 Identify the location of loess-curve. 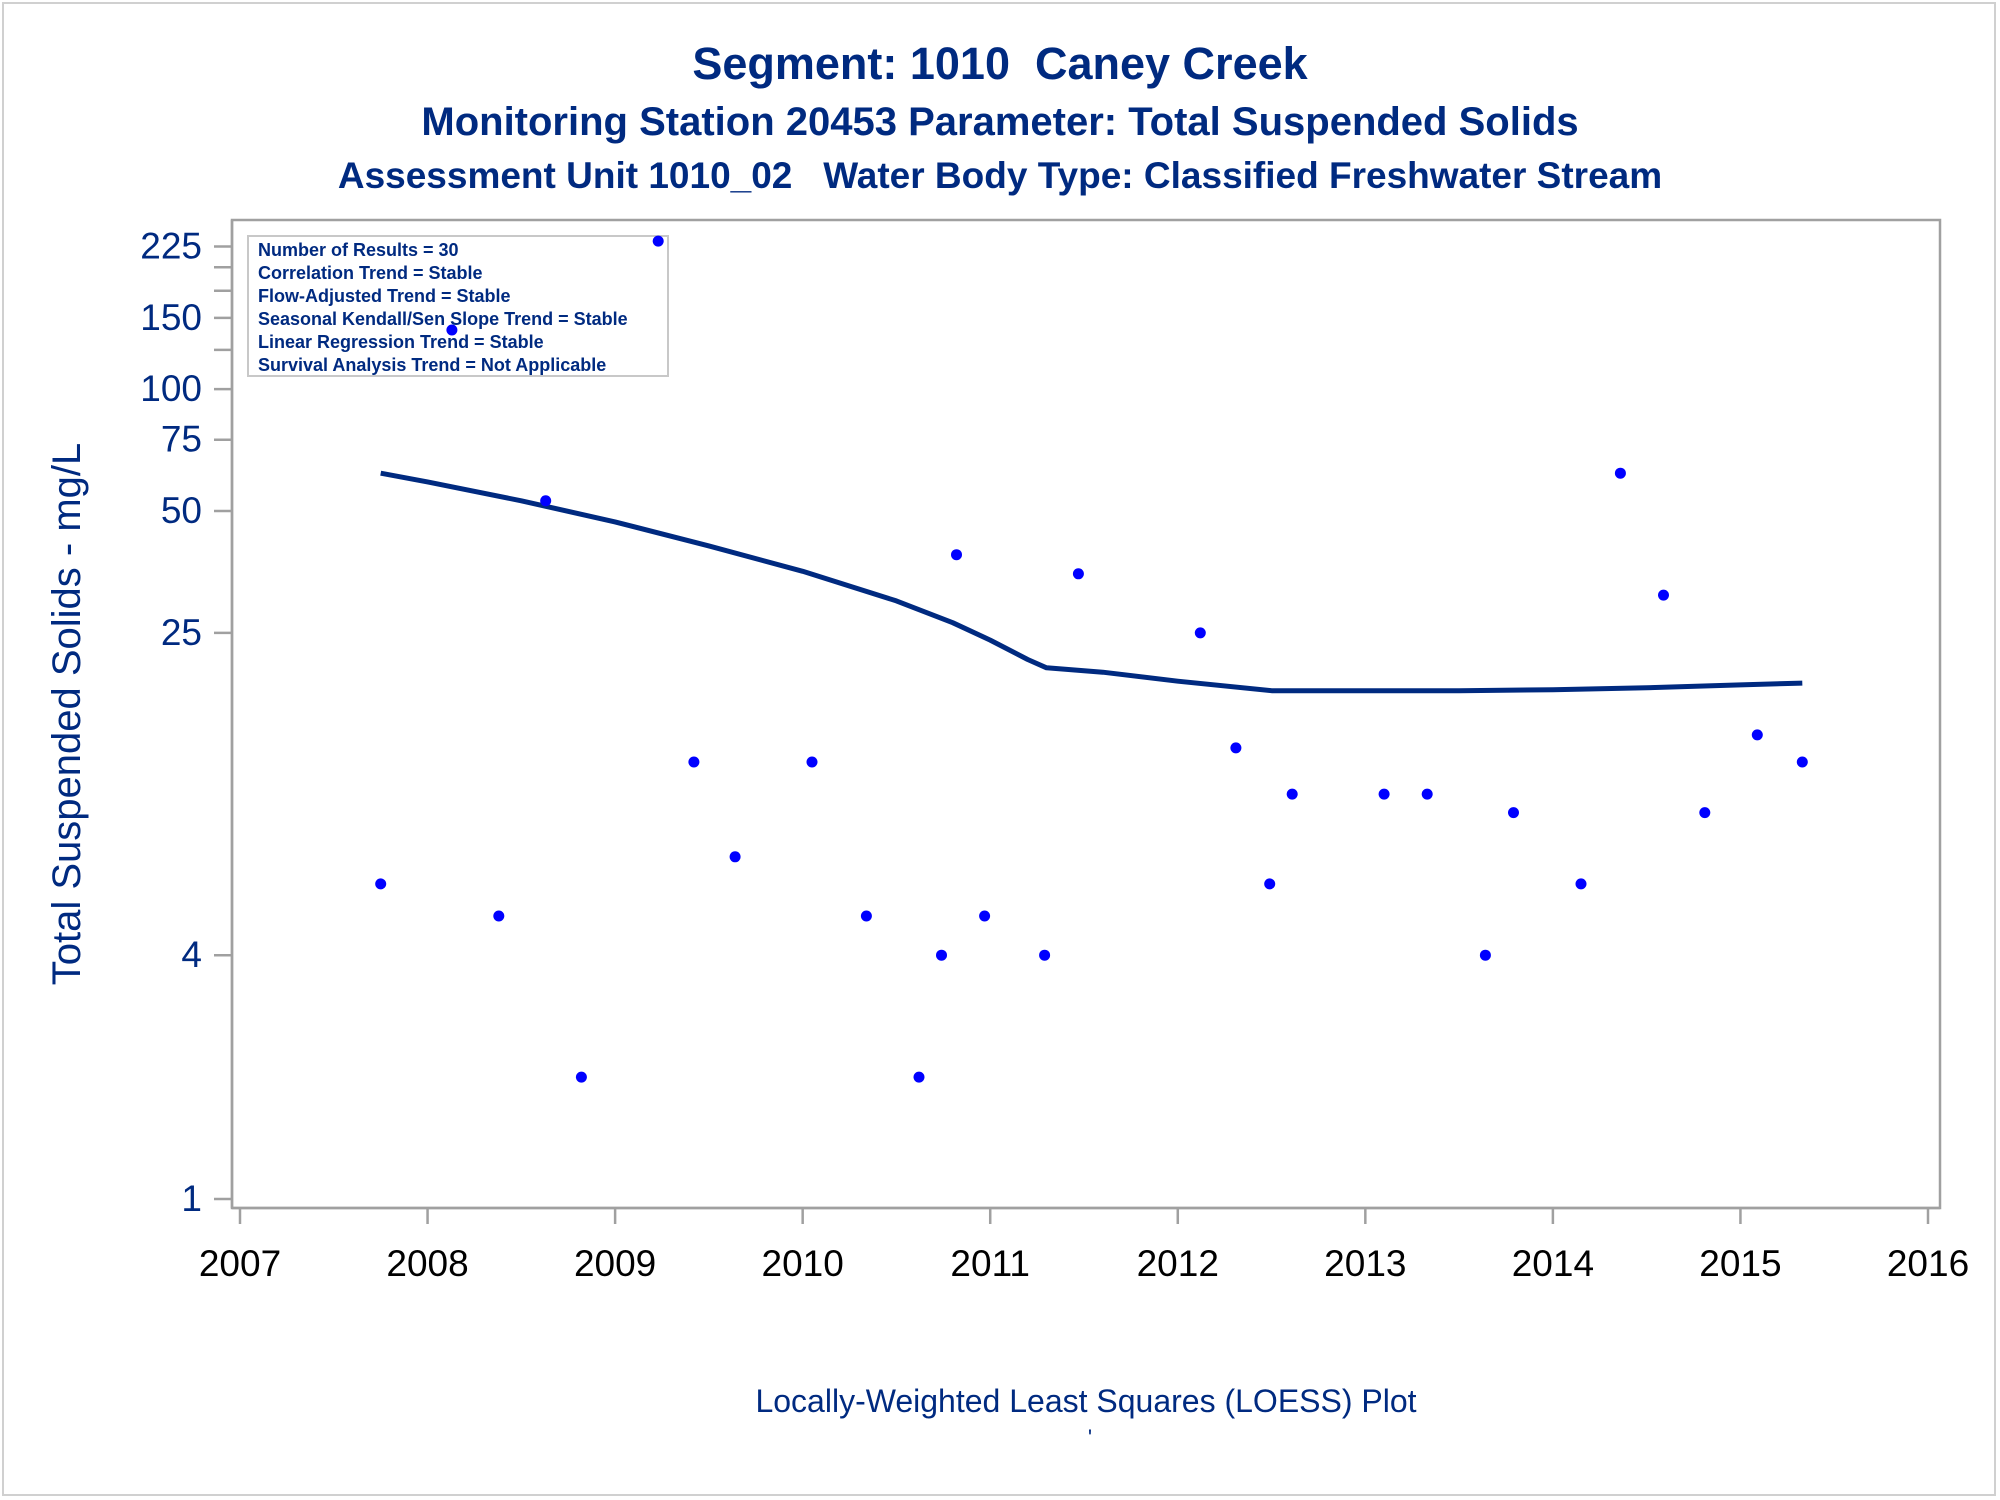
(1091, 582).